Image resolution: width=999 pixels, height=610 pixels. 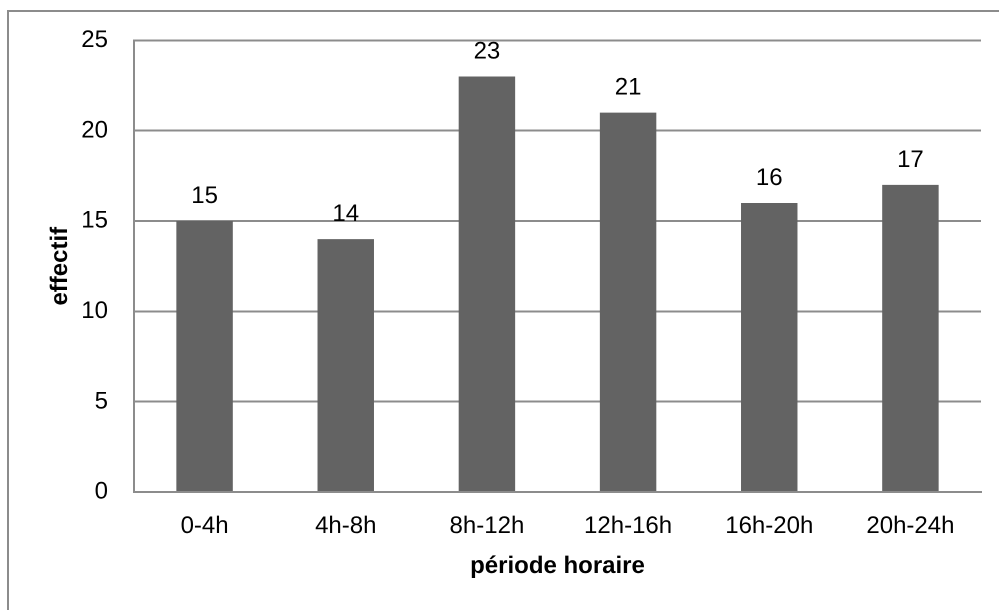 What do you see at coordinates (94, 220) in the screenshot?
I see `y-tick-label: 15` at bounding box center [94, 220].